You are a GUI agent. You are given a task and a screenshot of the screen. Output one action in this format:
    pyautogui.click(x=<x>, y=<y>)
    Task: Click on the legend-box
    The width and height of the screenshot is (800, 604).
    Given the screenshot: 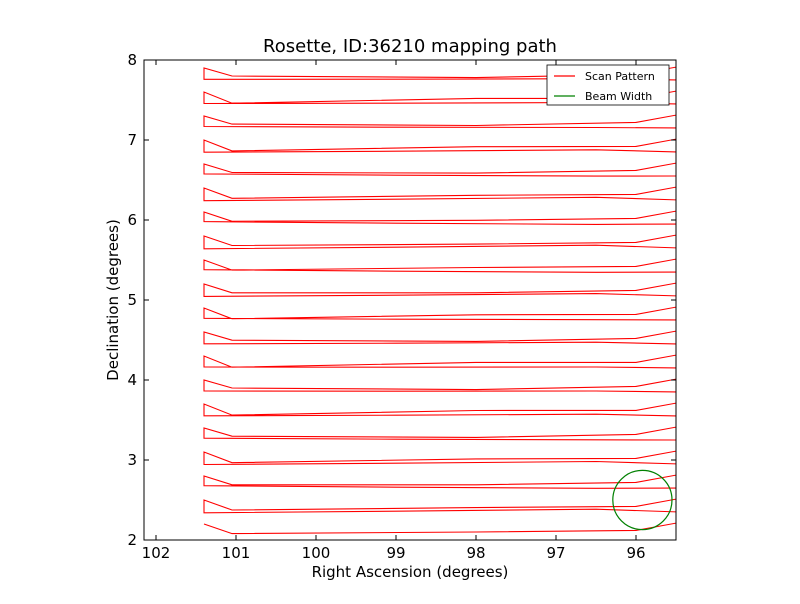 What is the action you would take?
    pyautogui.click(x=608, y=85)
    